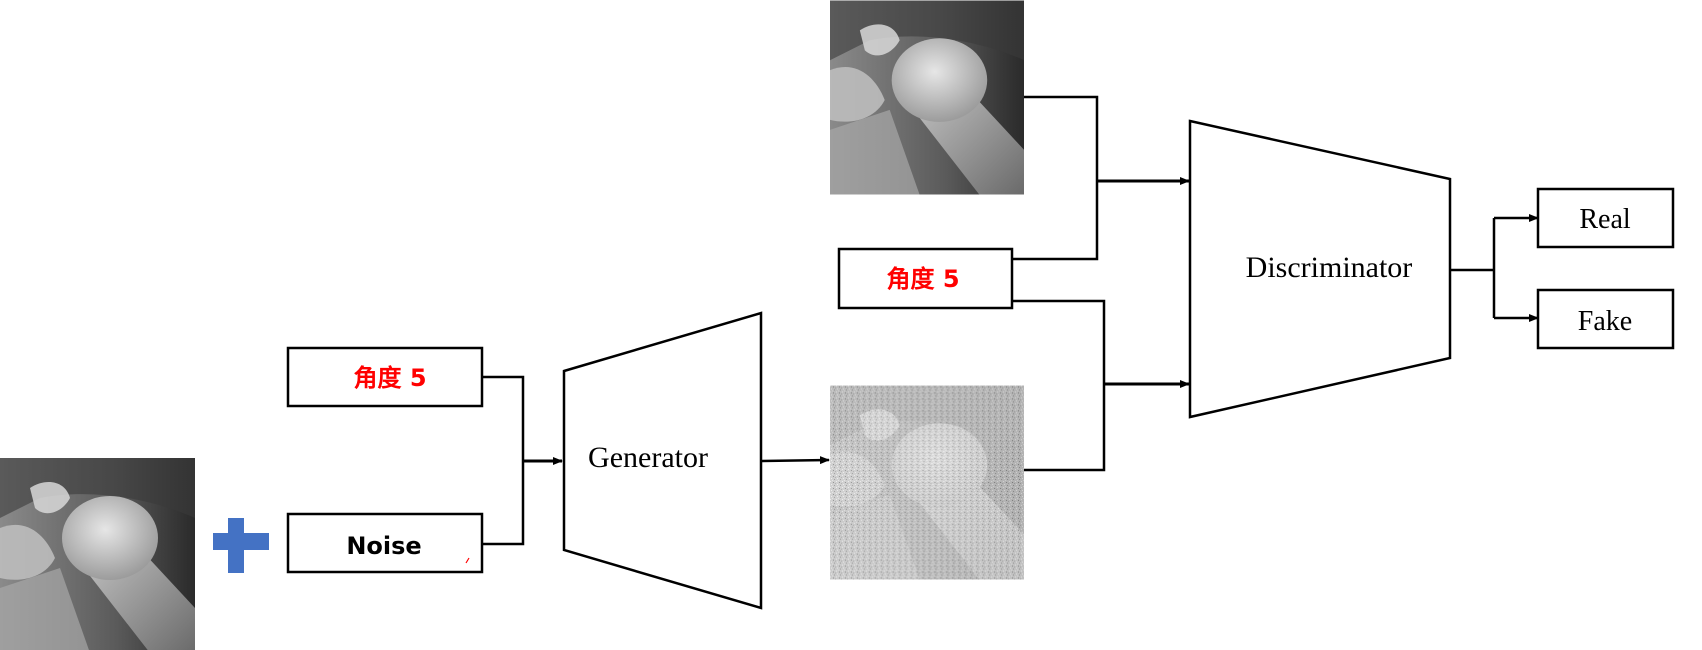 The width and height of the screenshot is (1702, 650). I want to click on discriminator-angle-box: 角度 5, so click(925, 278).